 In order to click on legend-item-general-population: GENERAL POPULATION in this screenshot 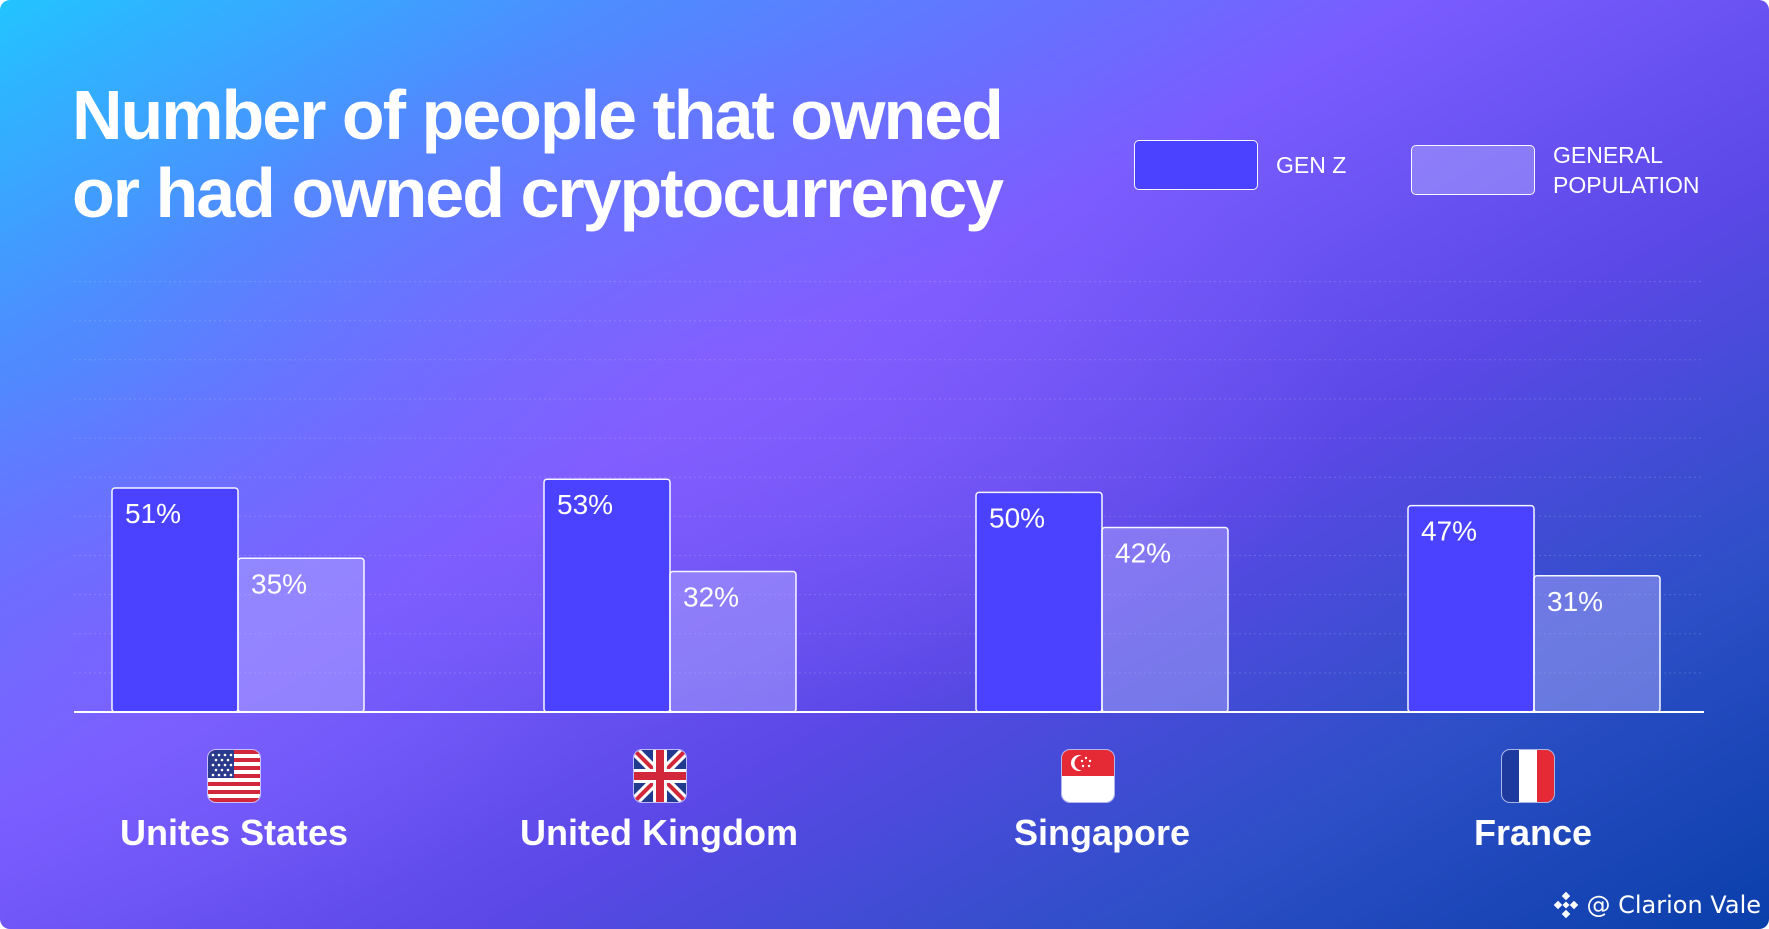, I will do `click(1555, 170)`.